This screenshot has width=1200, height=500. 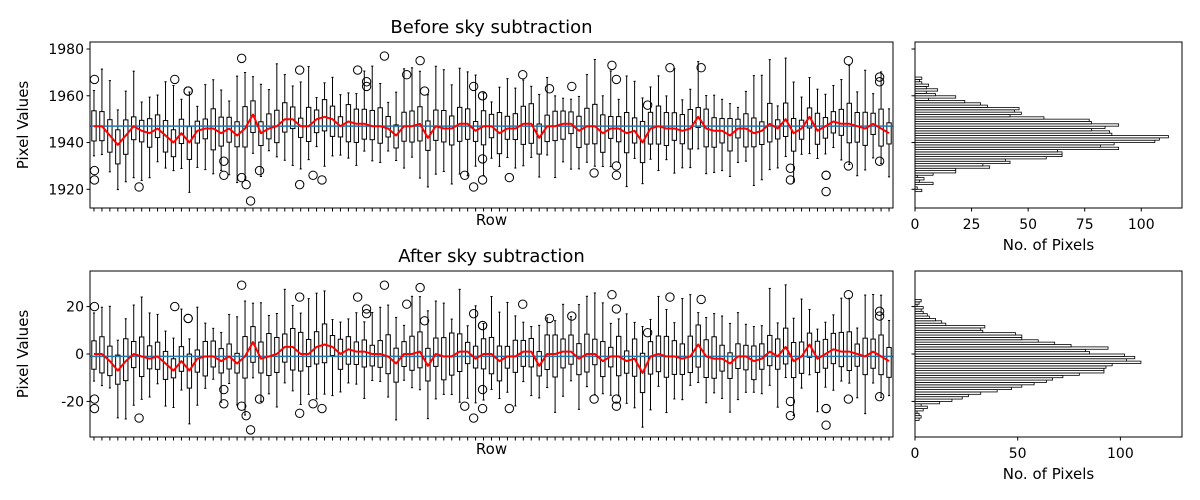 I want to click on histogram-x-tick-label: 100, so click(x=1141, y=225).